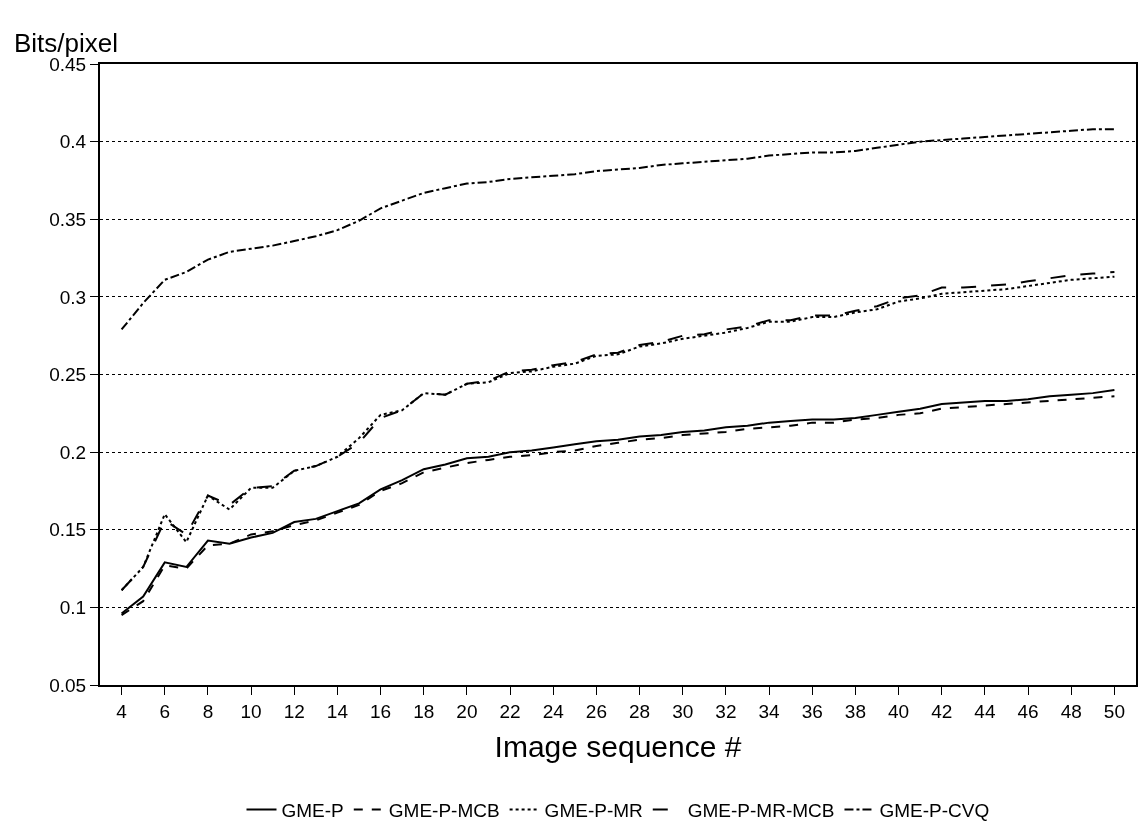  What do you see at coordinates (122, 711) in the screenshot?
I see `x-tick-label: 4` at bounding box center [122, 711].